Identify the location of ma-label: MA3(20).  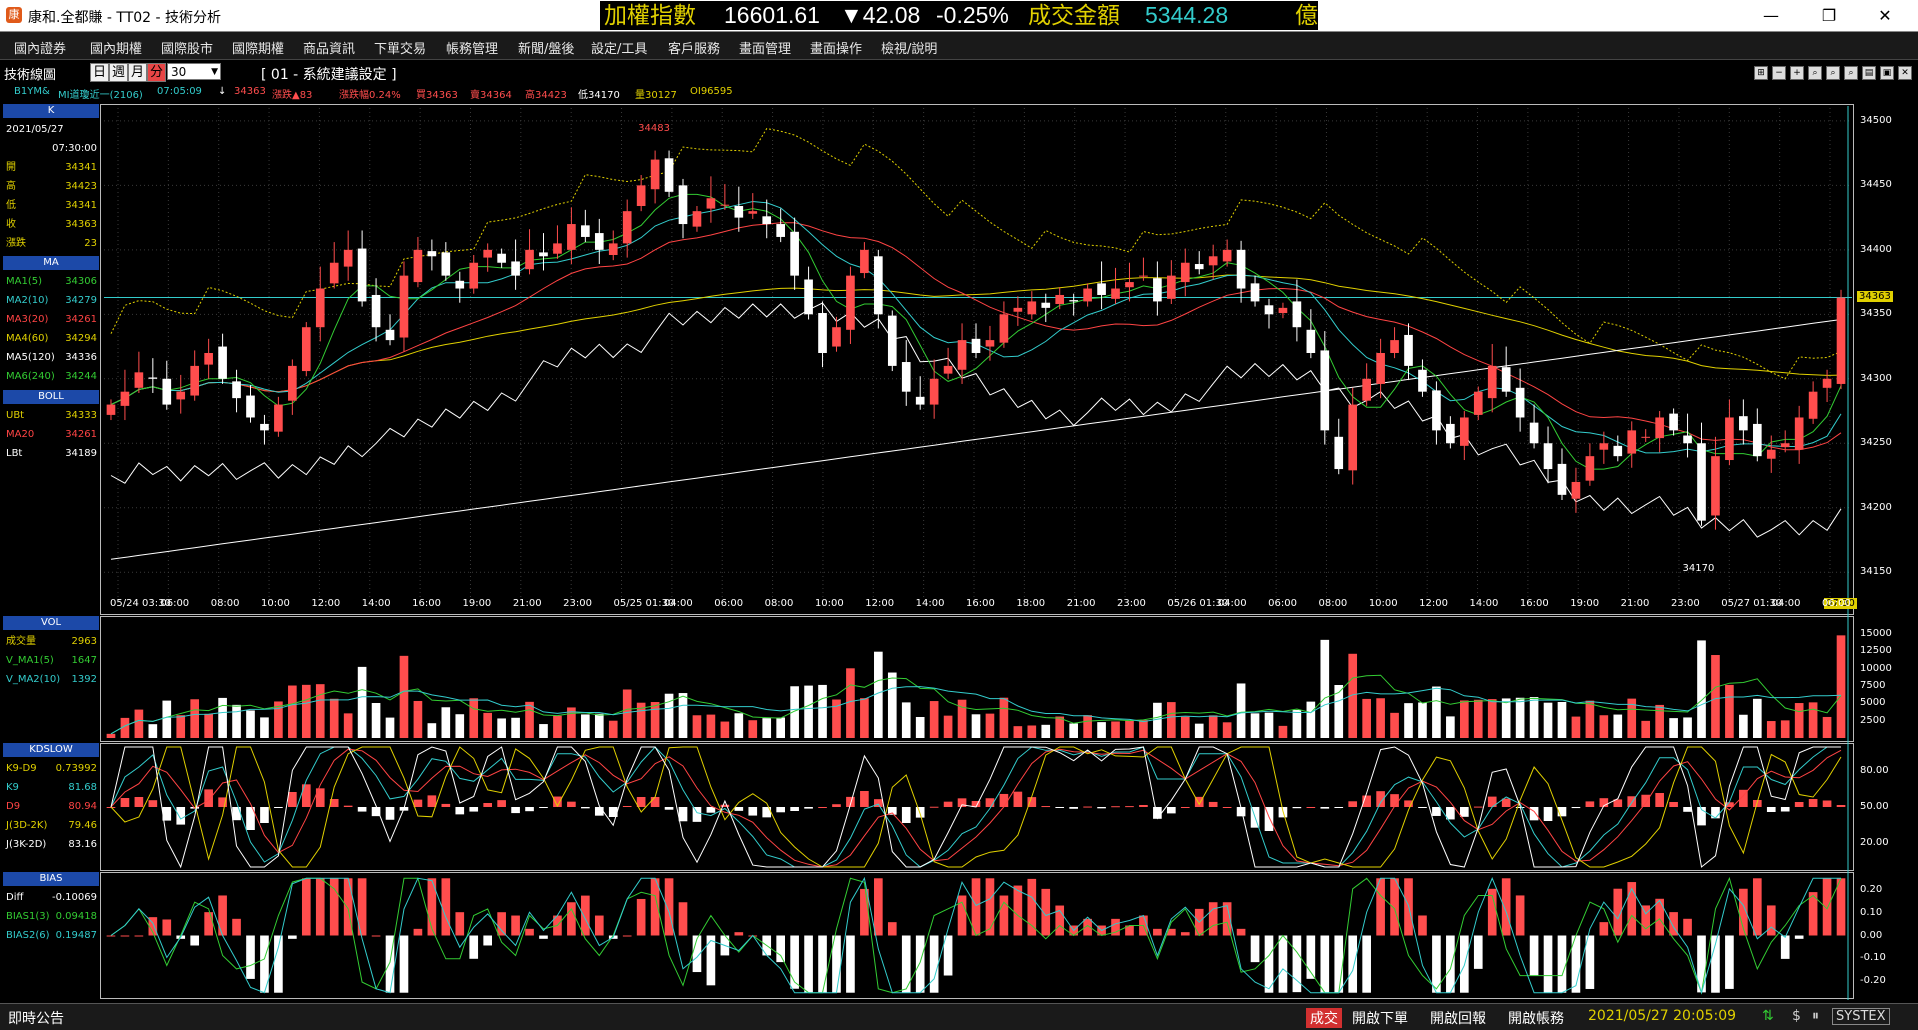
(27, 319).